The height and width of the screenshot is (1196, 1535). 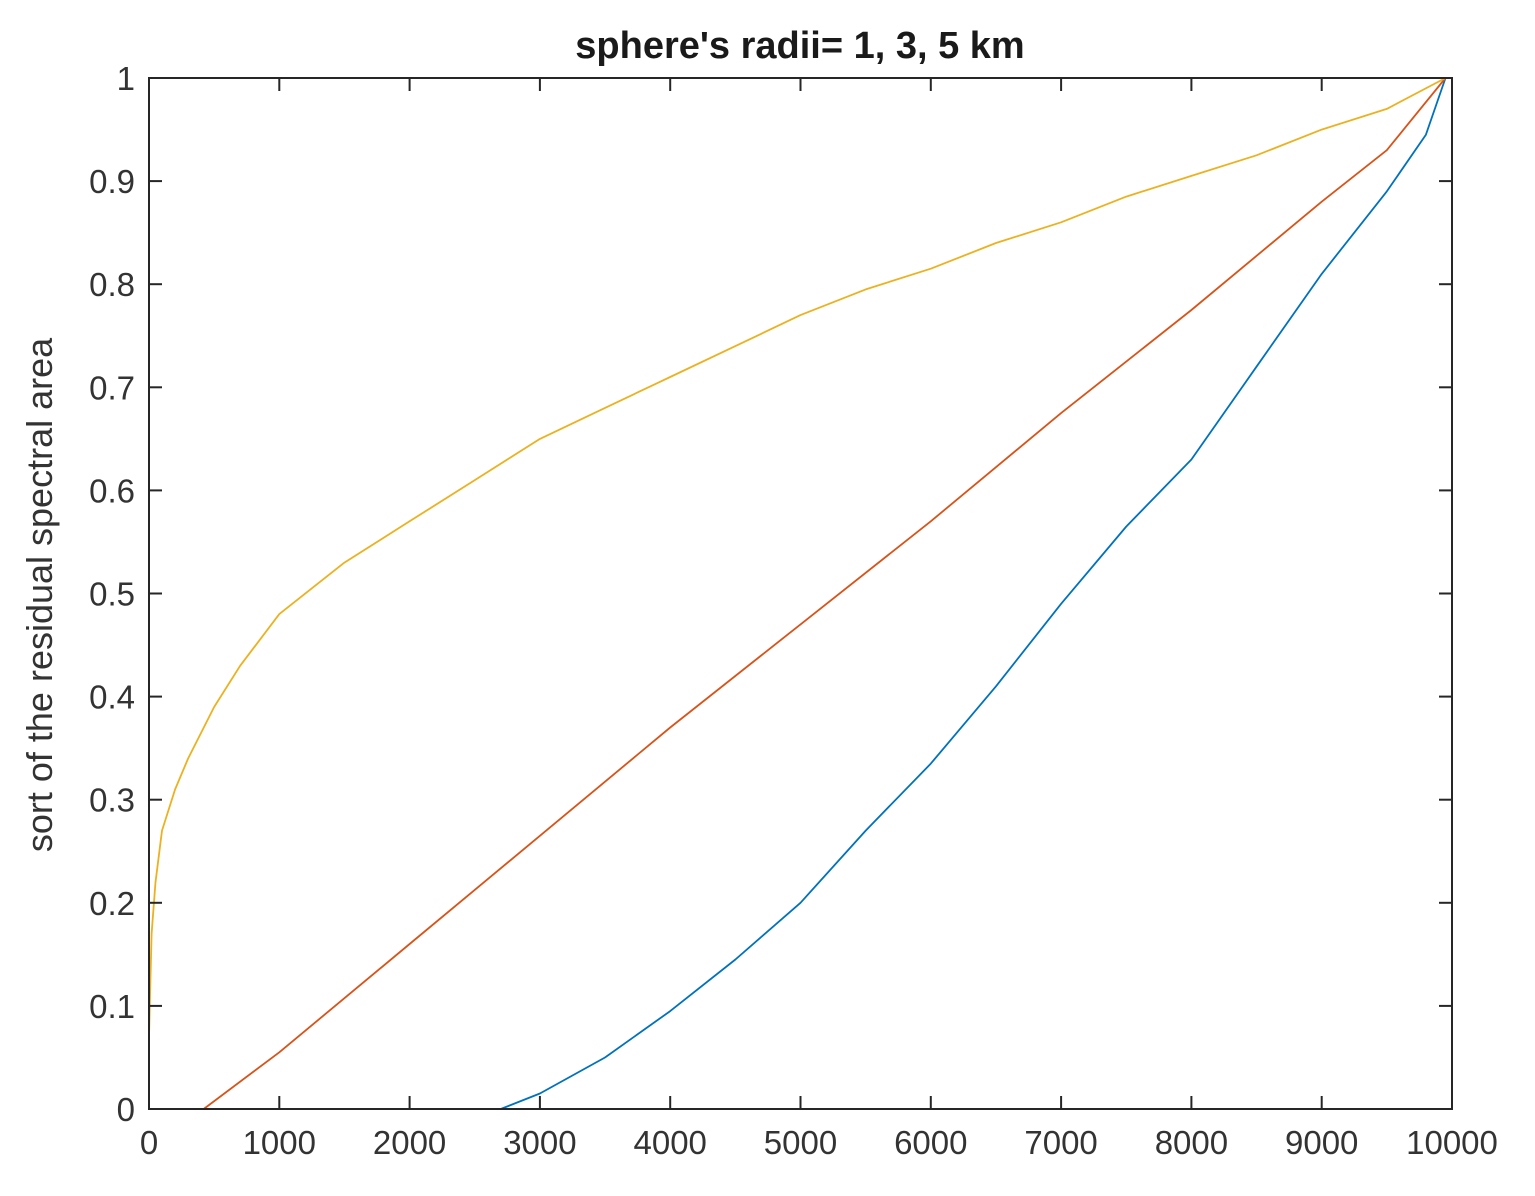 What do you see at coordinates (112, 903) in the screenshot?
I see `y-tick-label: 0.2` at bounding box center [112, 903].